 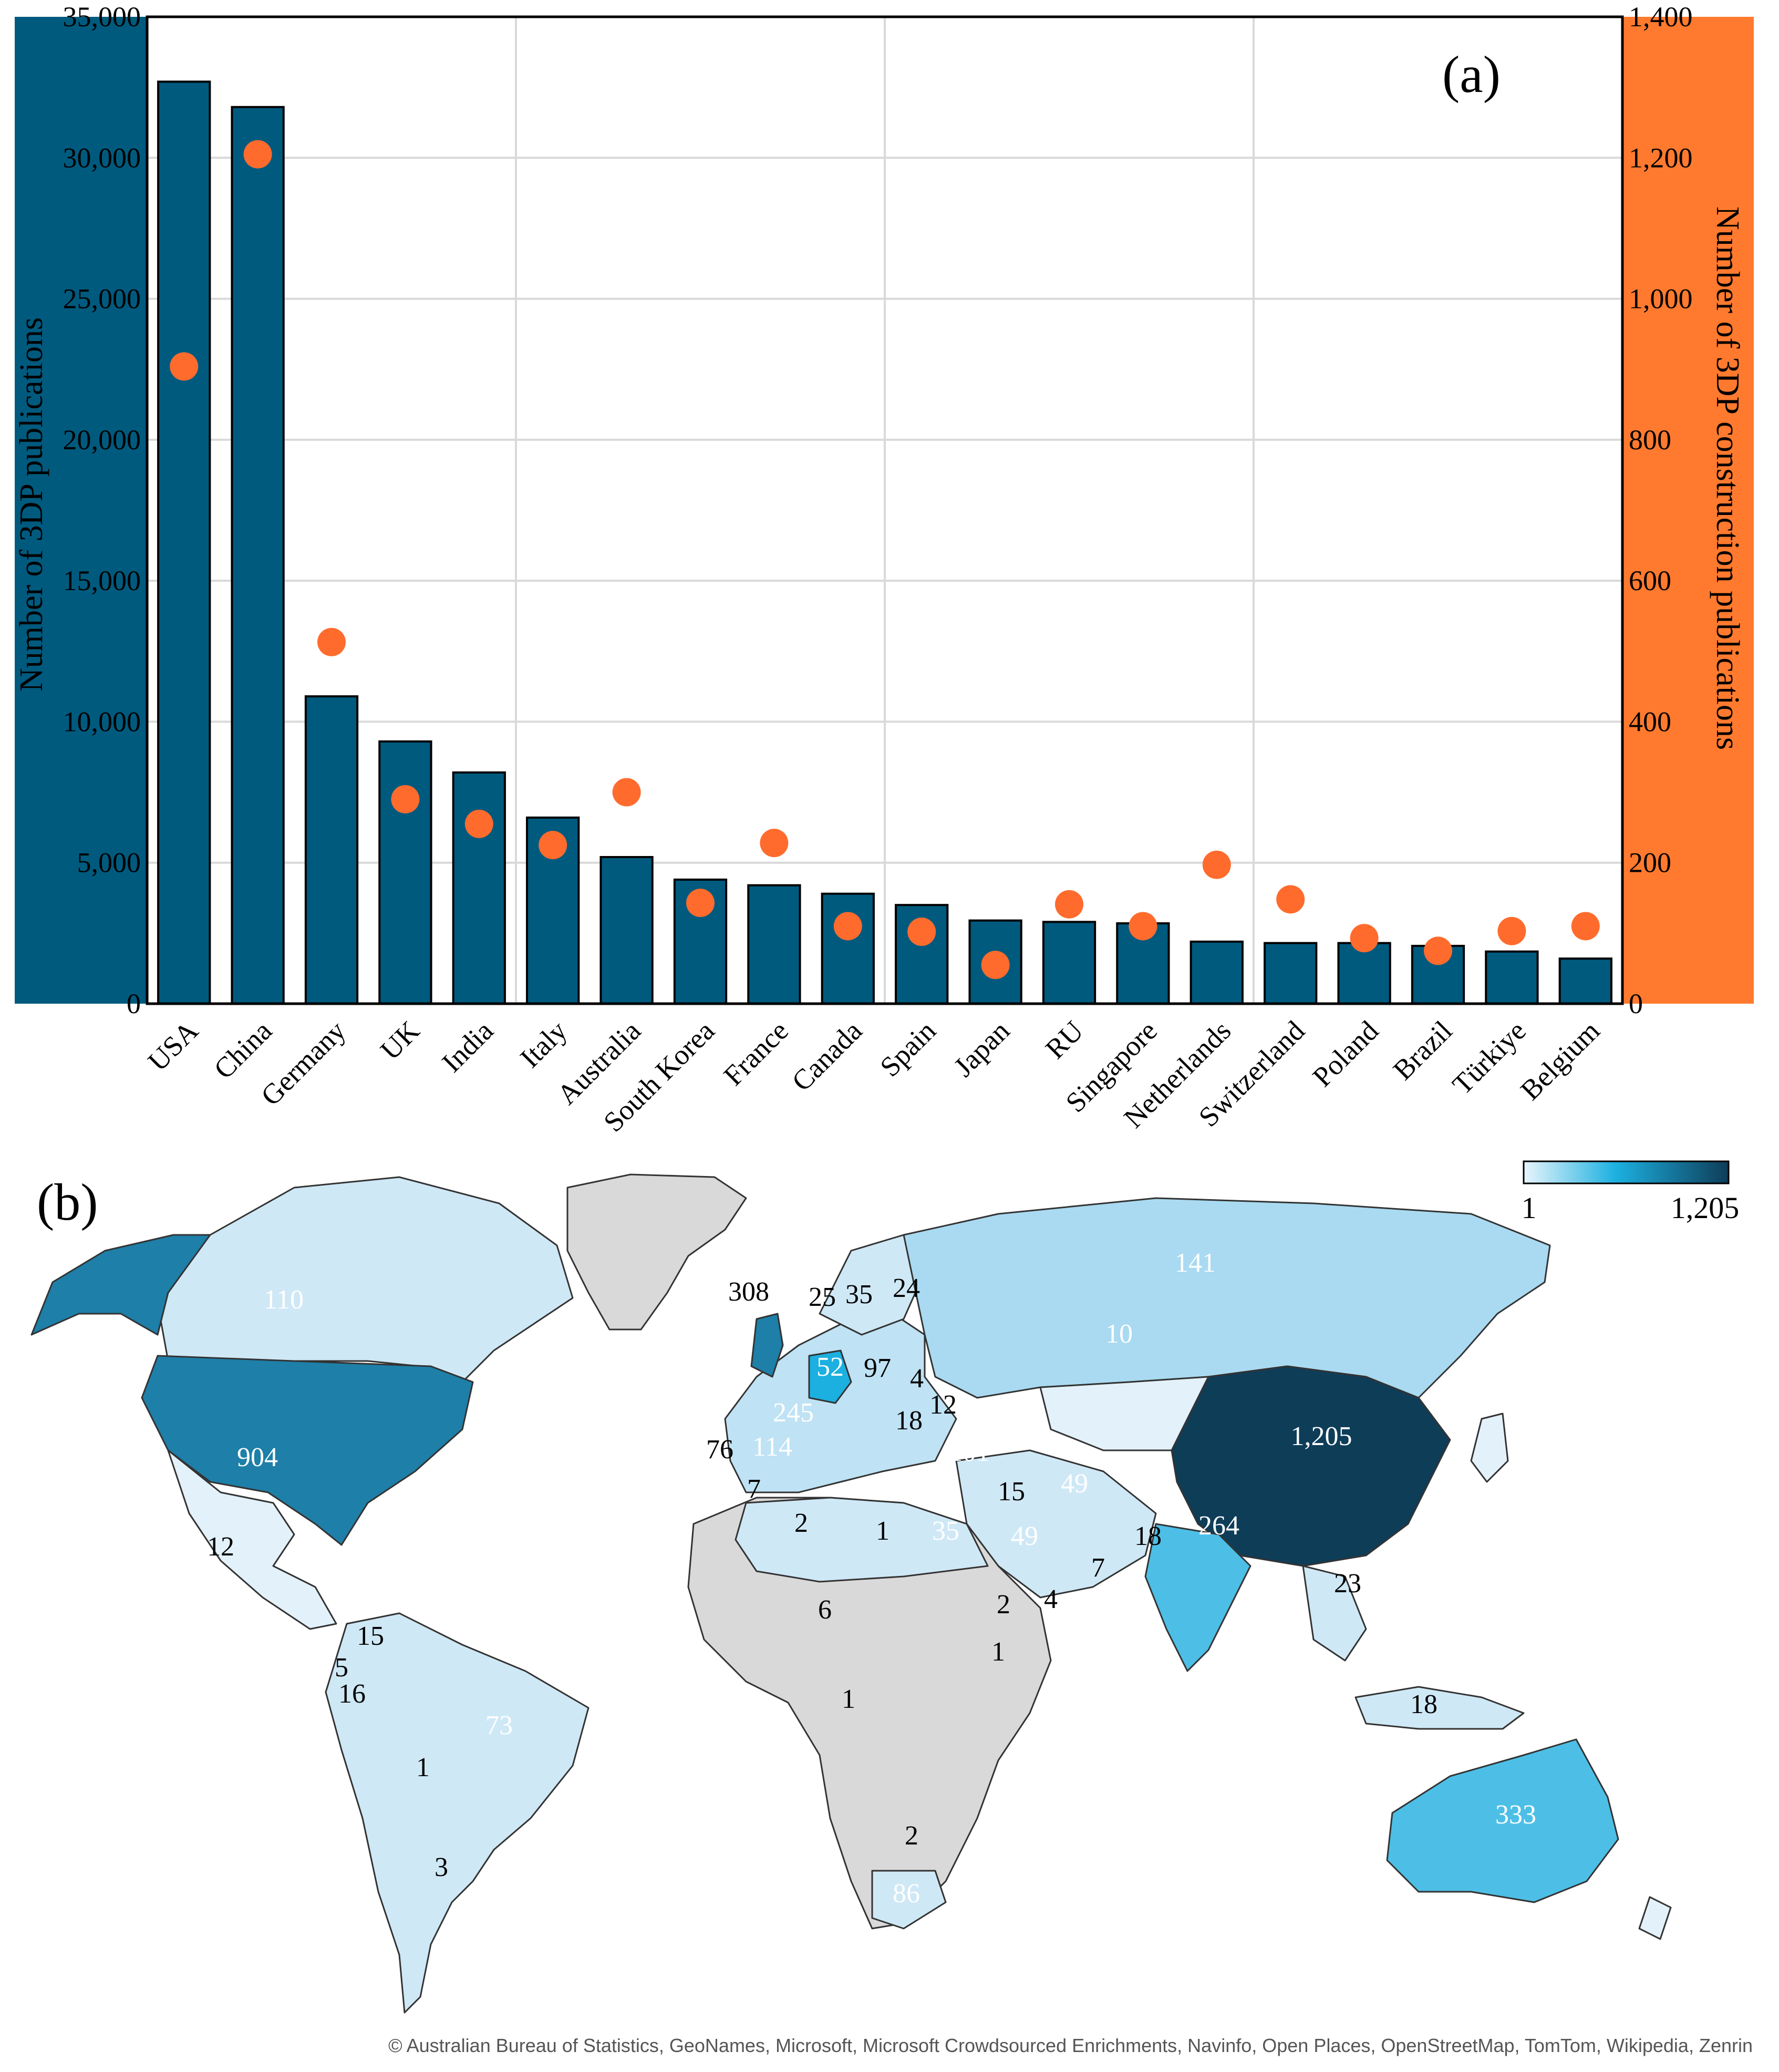 What do you see at coordinates (996, 965) in the screenshot?
I see `dot-japan` at bounding box center [996, 965].